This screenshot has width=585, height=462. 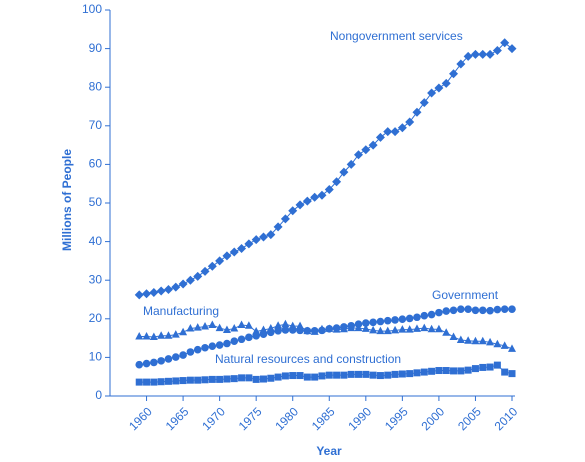 I want to click on x-tick-label: 1980, so click(x=286, y=418).